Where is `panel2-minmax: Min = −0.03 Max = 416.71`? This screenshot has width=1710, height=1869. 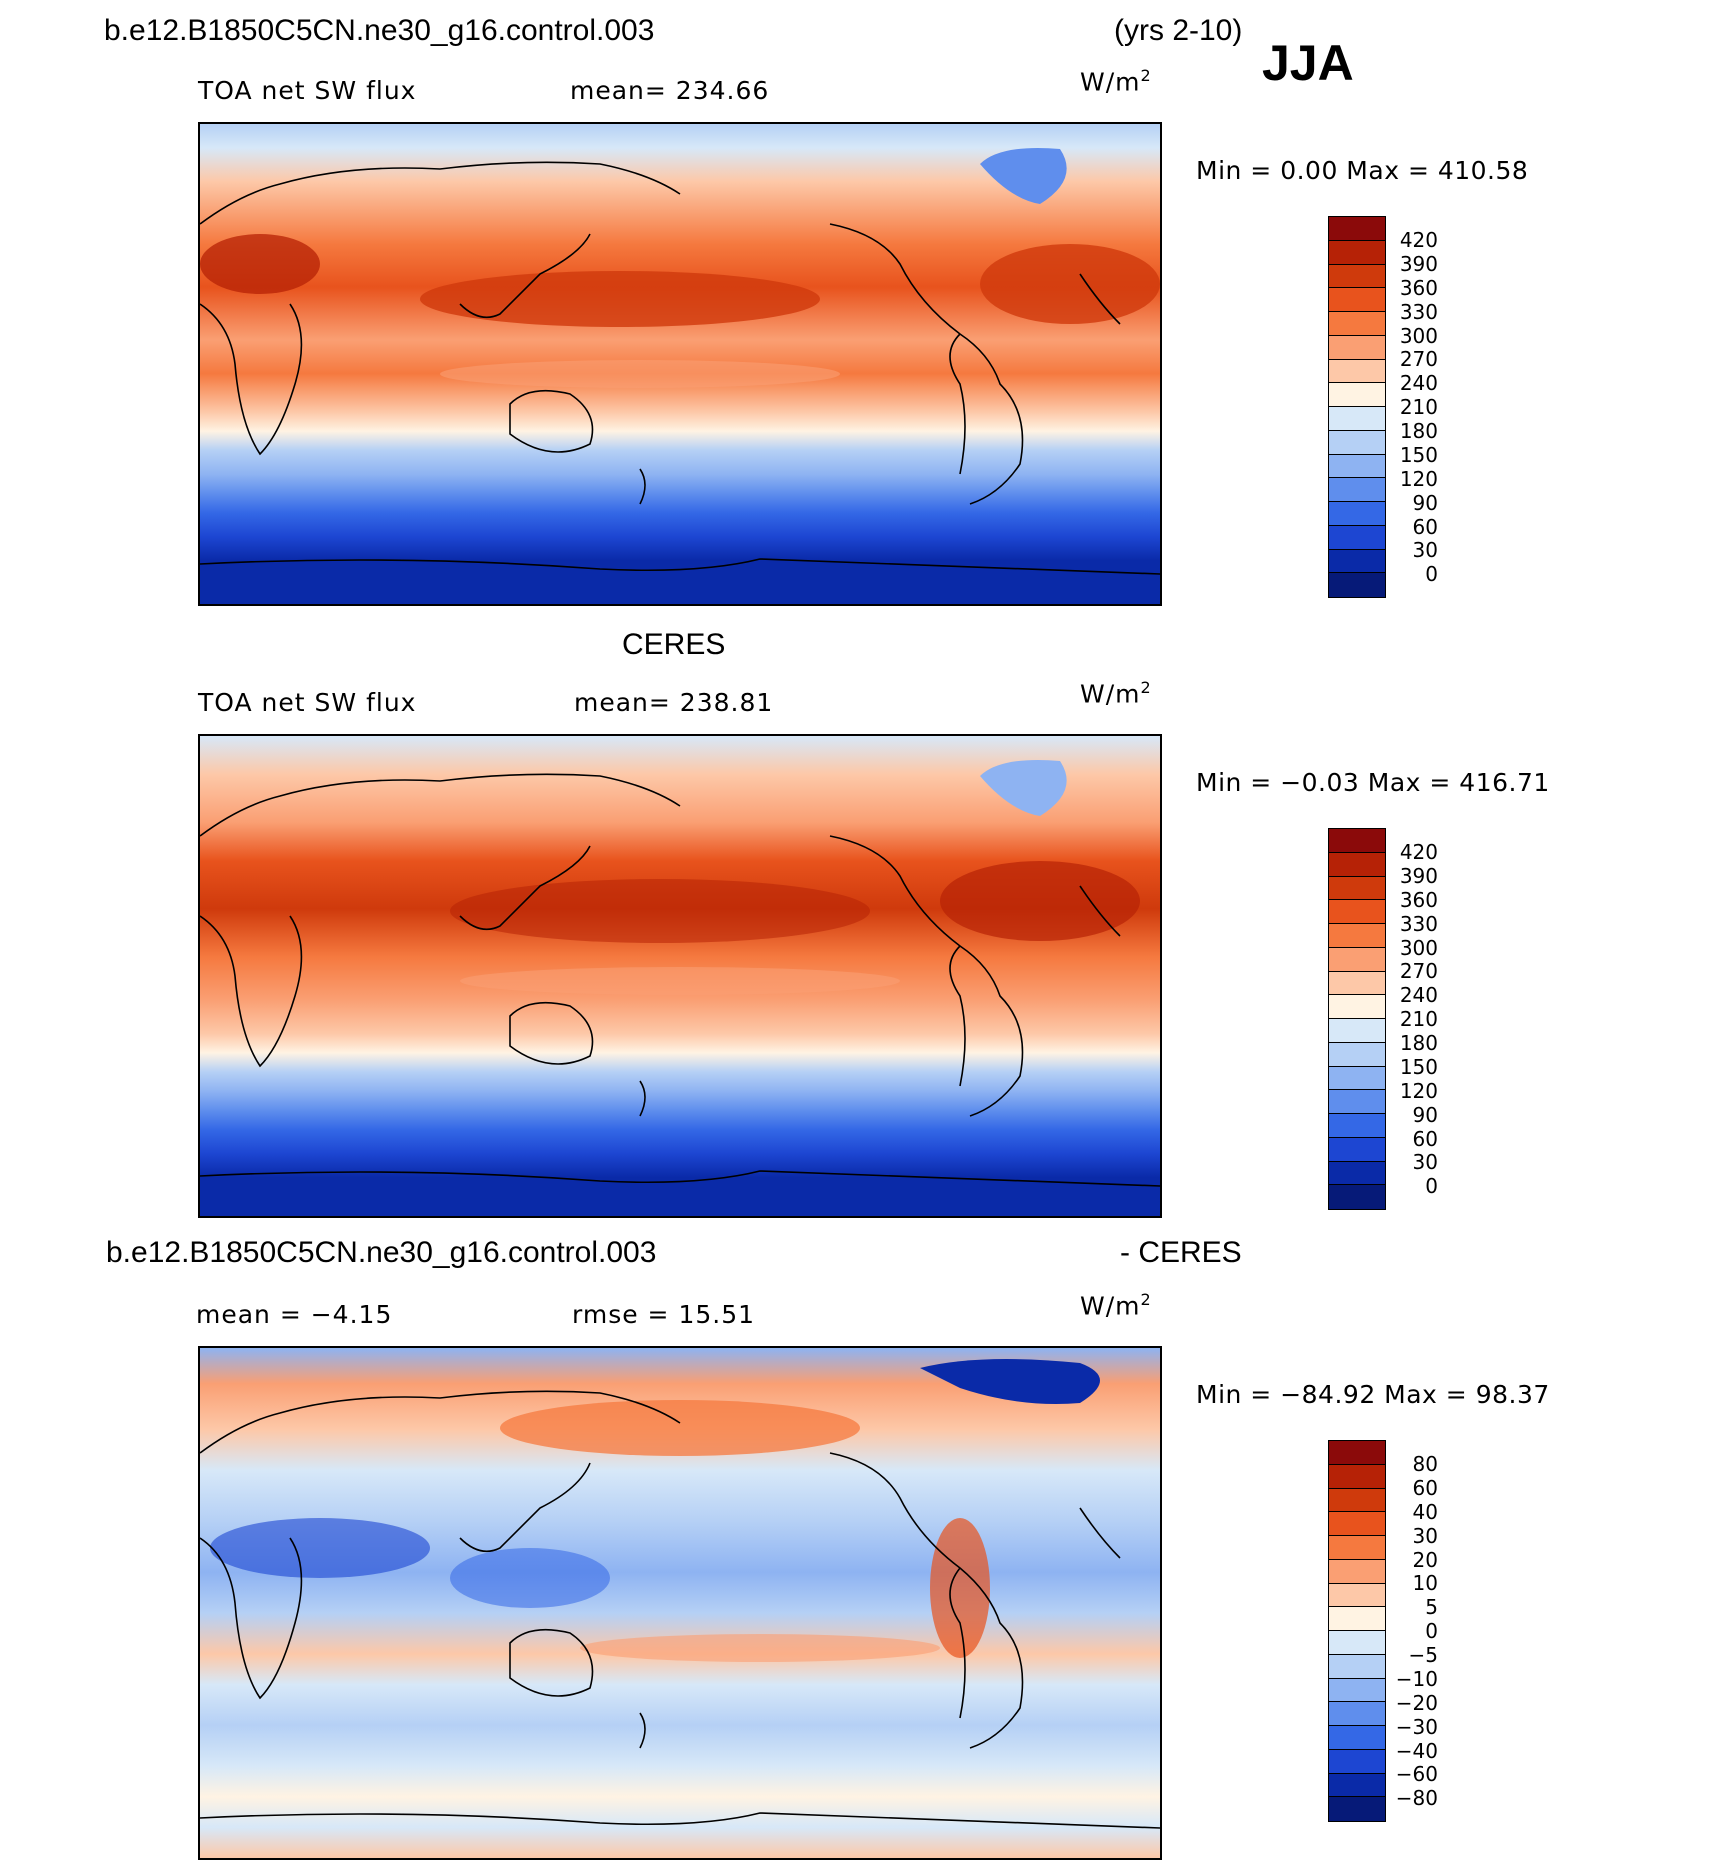 panel2-minmax: Min = −0.03 Max = 416.71 is located at coordinates (1373, 782).